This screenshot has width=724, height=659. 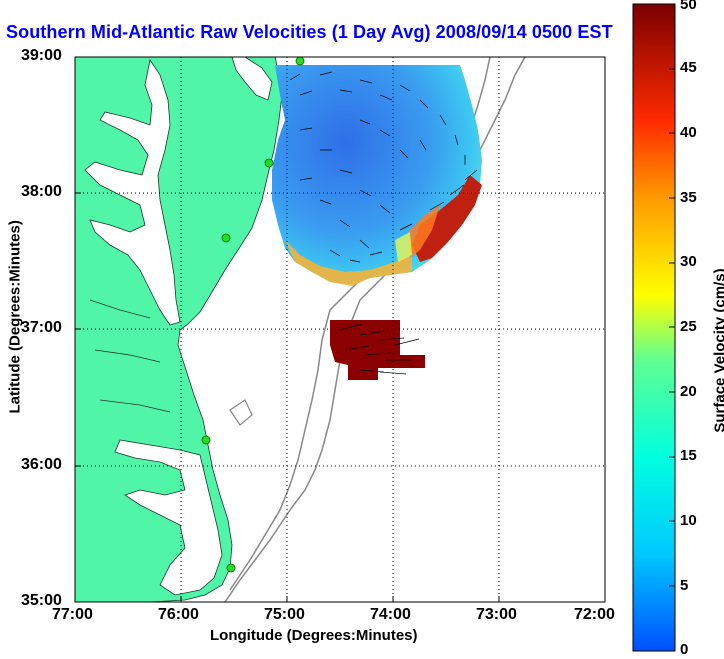 What do you see at coordinates (284, 614) in the screenshot?
I see `x-tick-label: 75:00` at bounding box center [284, 614].